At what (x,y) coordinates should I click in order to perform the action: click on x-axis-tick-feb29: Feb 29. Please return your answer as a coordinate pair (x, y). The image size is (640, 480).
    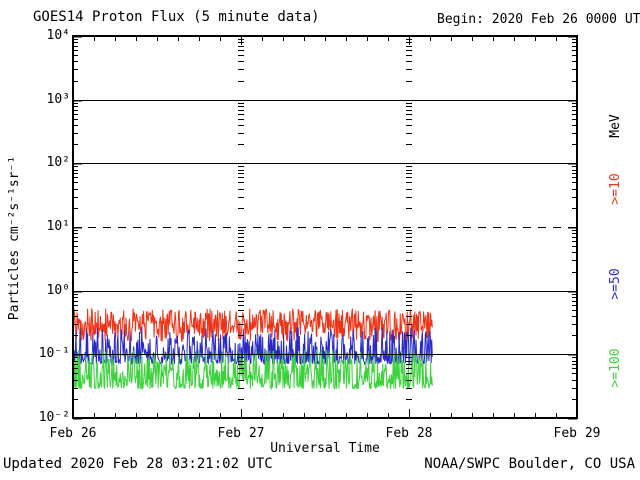
    Looking at the image, I should click on (577, 433).